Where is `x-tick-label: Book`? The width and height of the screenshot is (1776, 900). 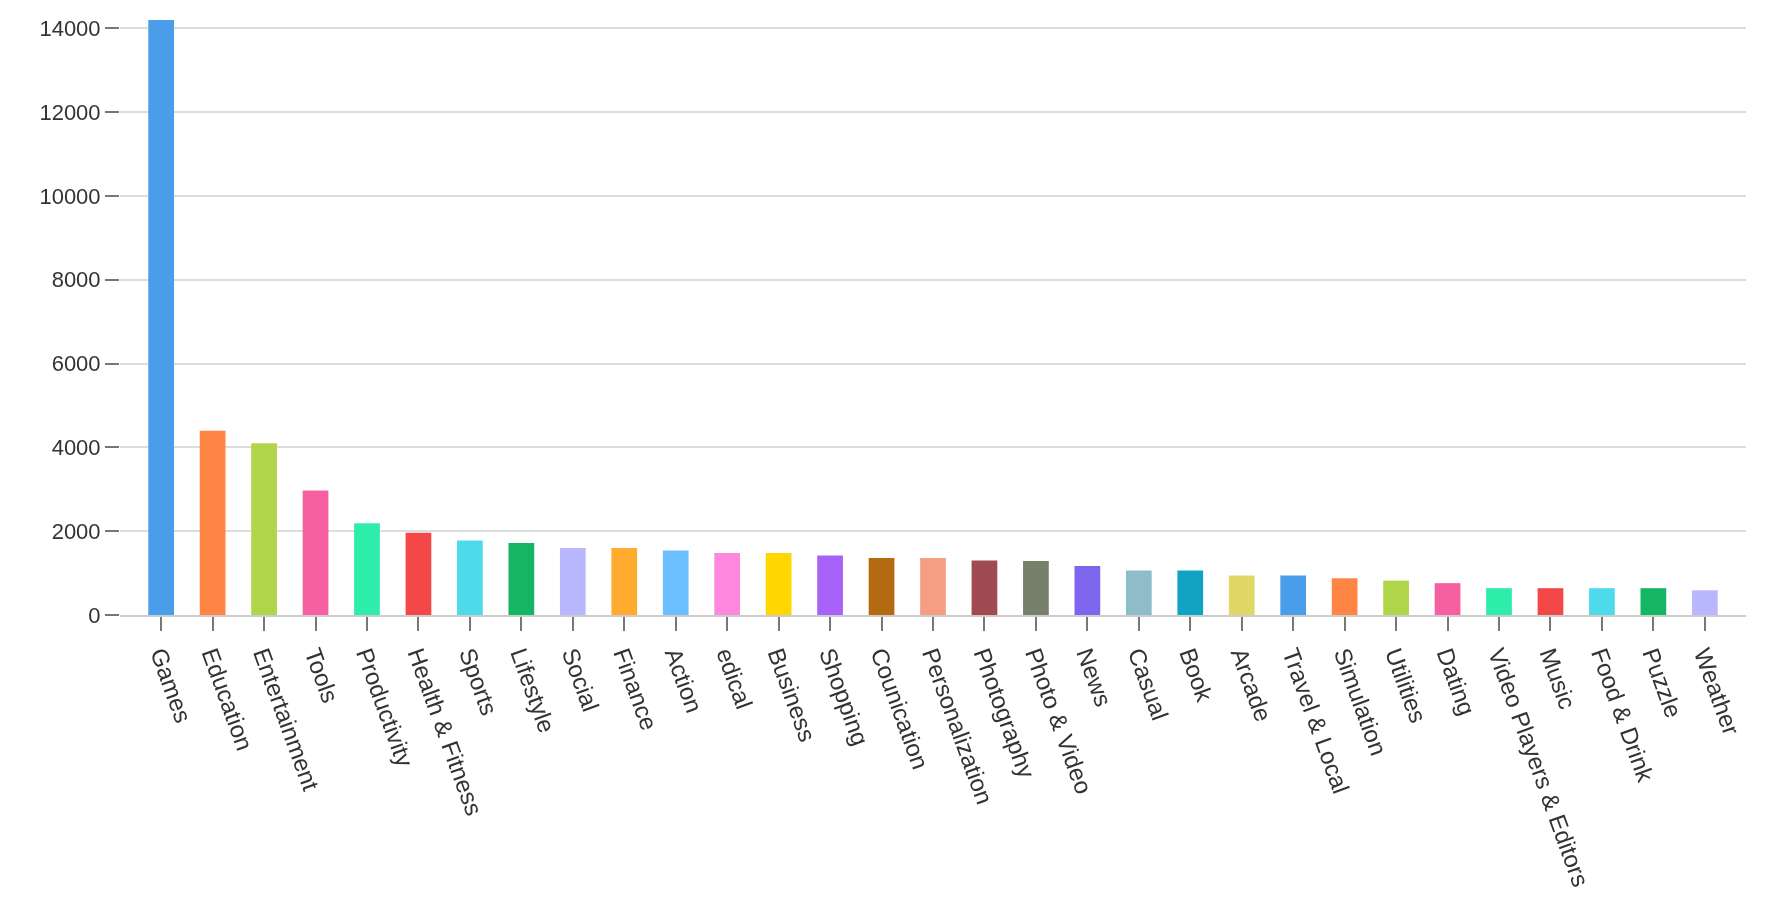 x-tick-label: Book is located at coordinates (1196, 675).